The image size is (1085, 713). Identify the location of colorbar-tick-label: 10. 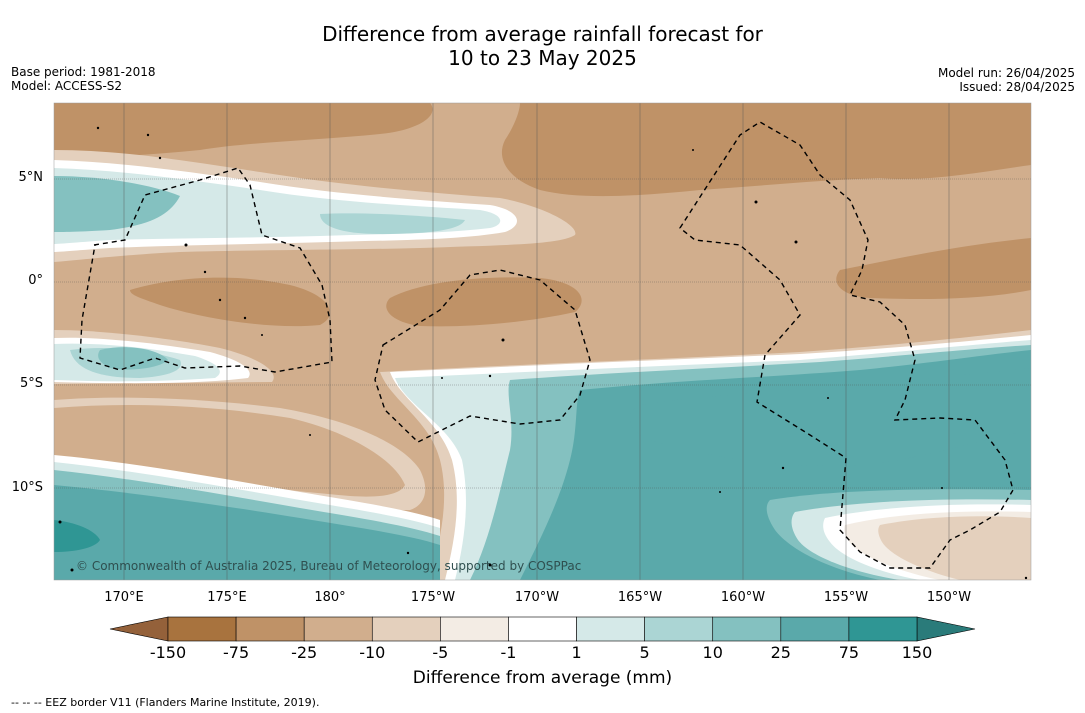
(712, 652).